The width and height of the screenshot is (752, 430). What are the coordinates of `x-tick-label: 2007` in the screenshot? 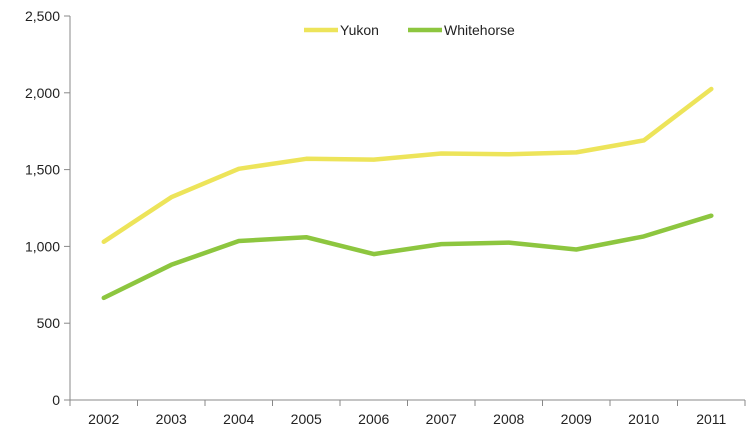 It's located at (441, 419).